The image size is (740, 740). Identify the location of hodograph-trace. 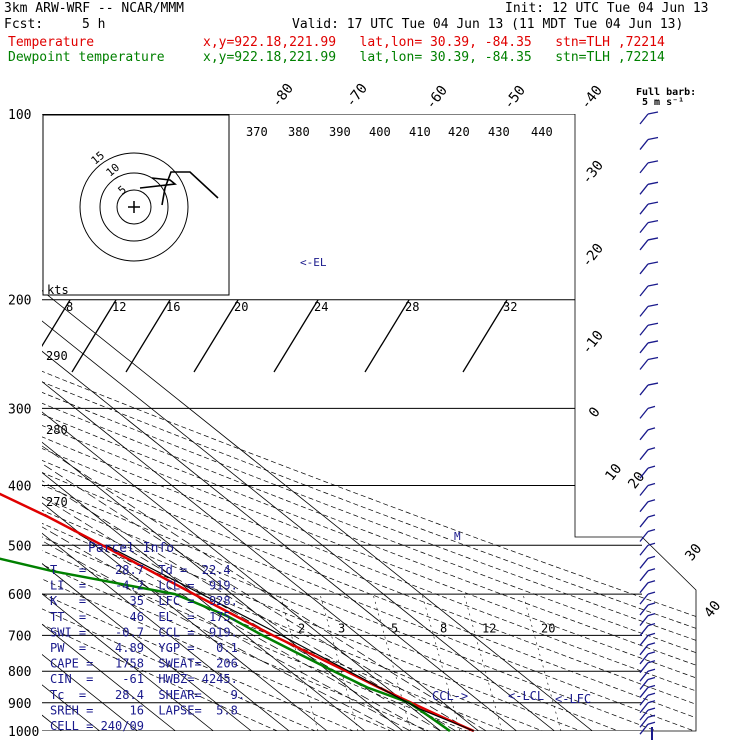
(190, 188).